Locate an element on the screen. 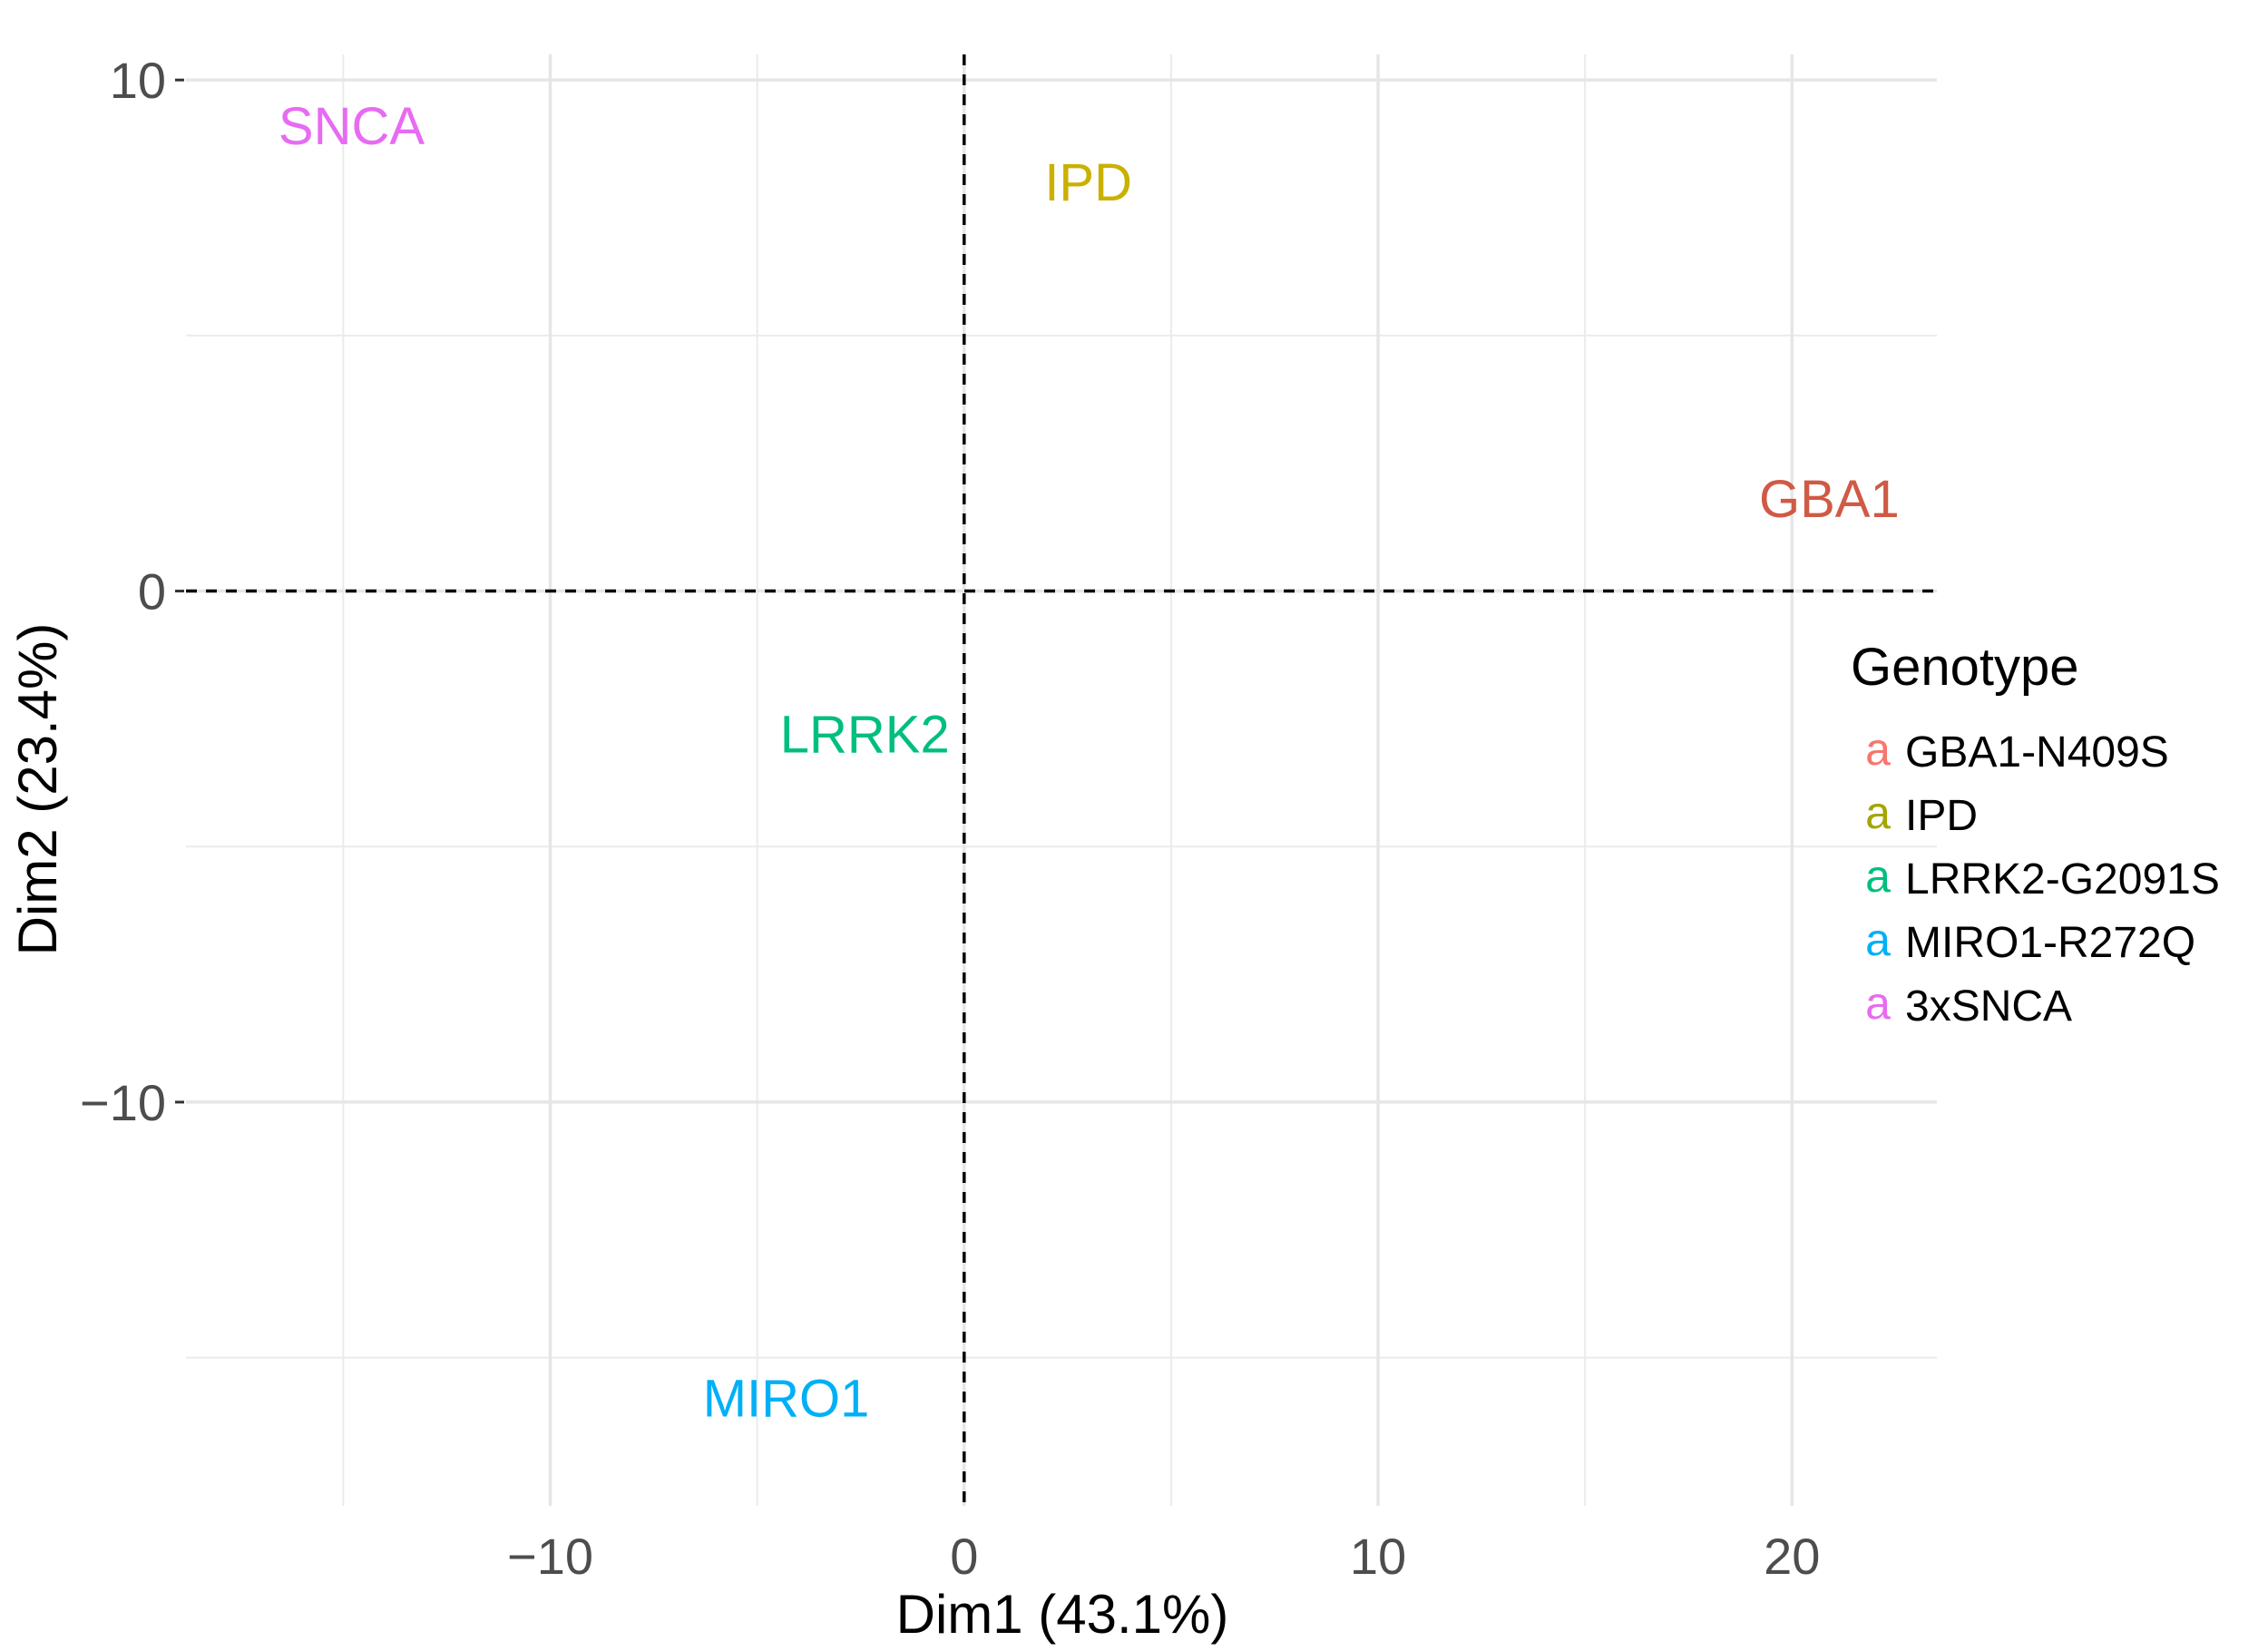  x-tick-label: 0 is located at coordinates (964, 1556).